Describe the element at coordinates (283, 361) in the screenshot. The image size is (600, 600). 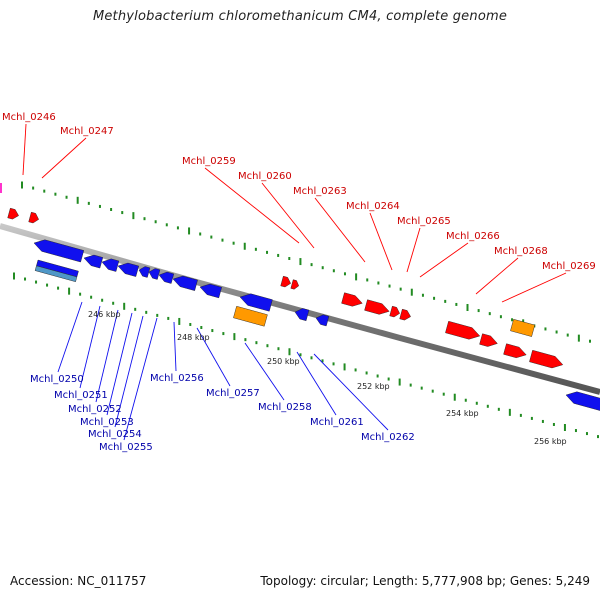
I see `scale-label-250: 250 kbp` at that location.